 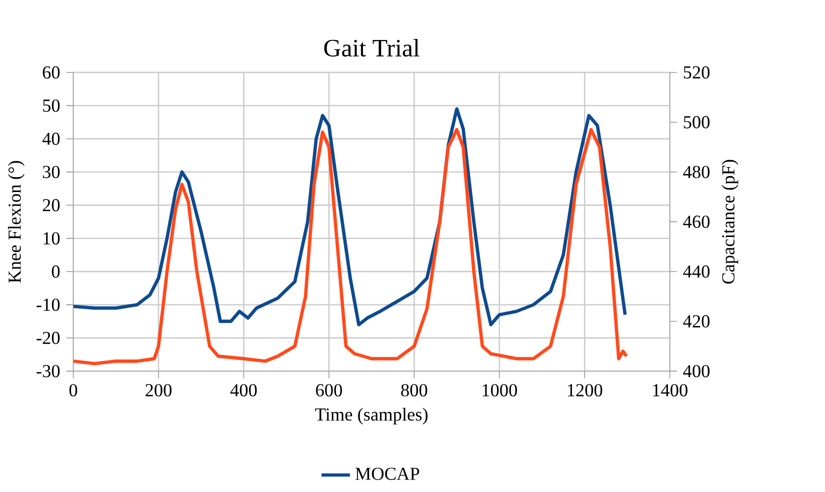 I want to click on y2-tick-label: 440, so click(x=696, y=272).